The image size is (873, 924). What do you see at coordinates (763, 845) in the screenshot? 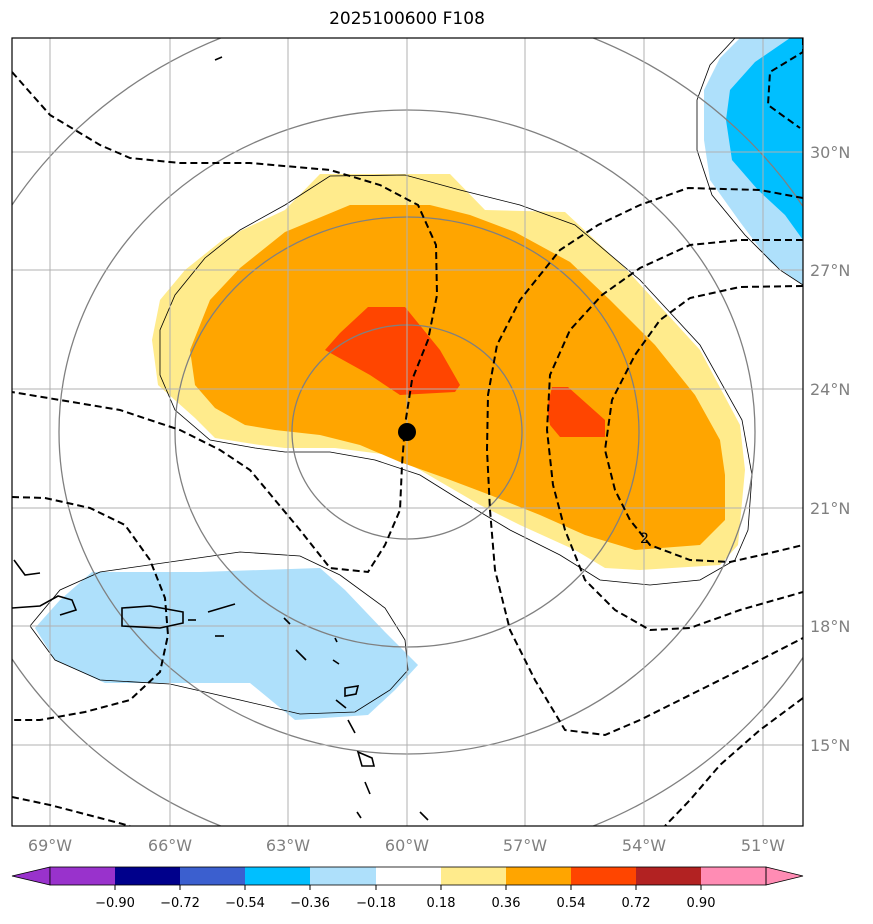
I see `lon-label: 51°W` at bounding box center [763, 845].